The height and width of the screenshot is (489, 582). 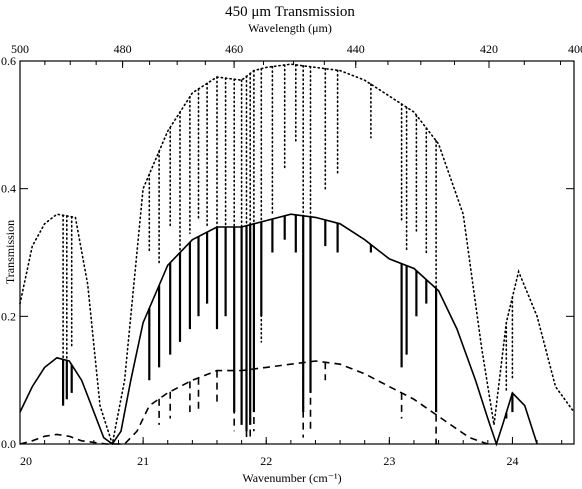 I want to click on y-axis-label: Transmission, so click(x=10, y=252).